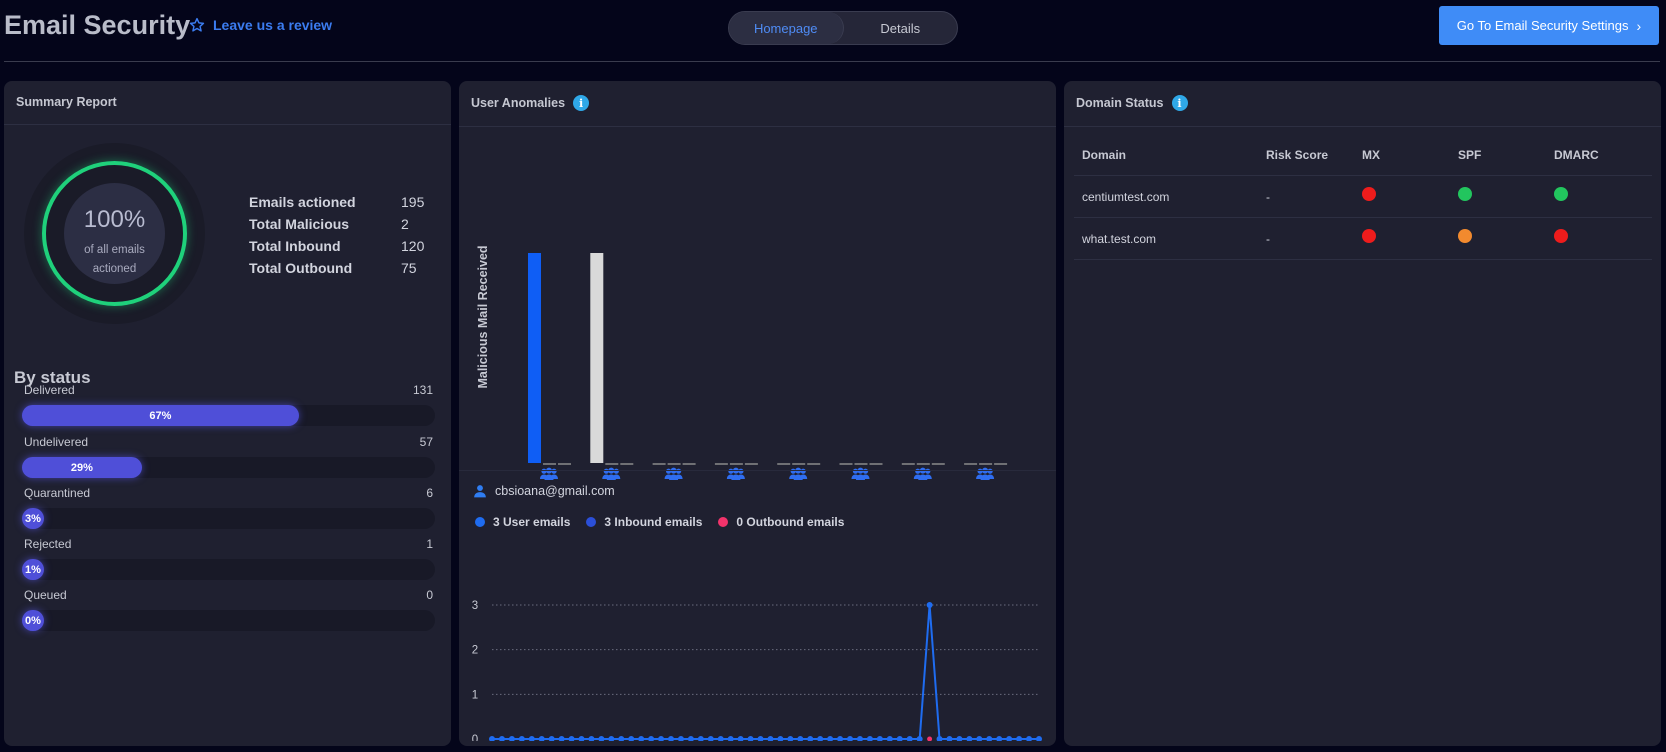  I want to click on app-title: Email Security, so click(97, 25).